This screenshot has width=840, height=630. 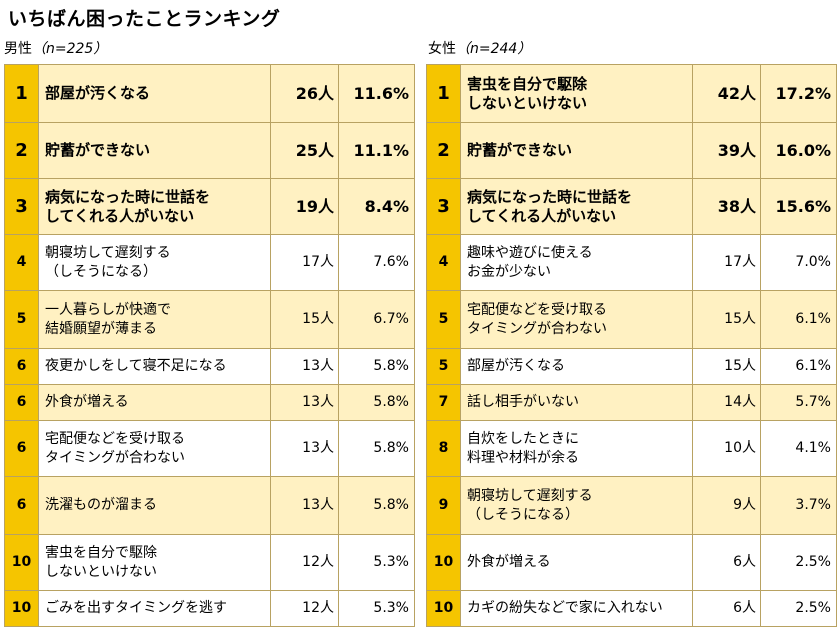 I want to click on percentage-value-cell: 5.8%, so click(x=376, y=448).